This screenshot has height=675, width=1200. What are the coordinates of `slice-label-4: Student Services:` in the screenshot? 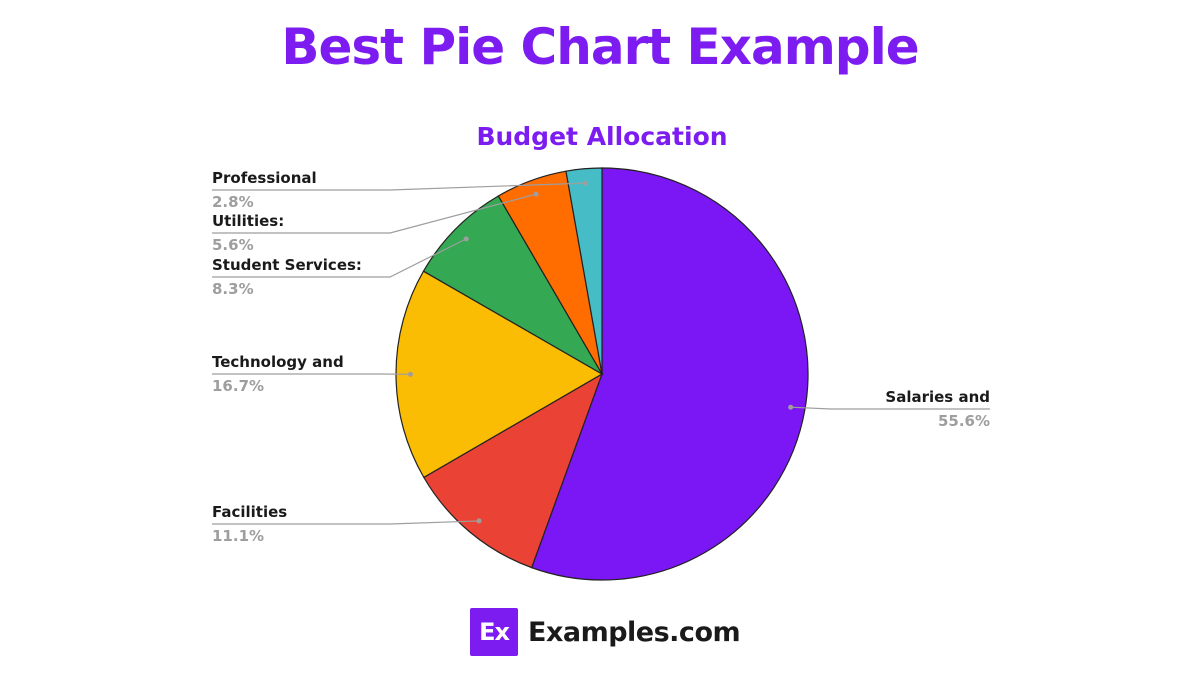 It's located at (287, 265).